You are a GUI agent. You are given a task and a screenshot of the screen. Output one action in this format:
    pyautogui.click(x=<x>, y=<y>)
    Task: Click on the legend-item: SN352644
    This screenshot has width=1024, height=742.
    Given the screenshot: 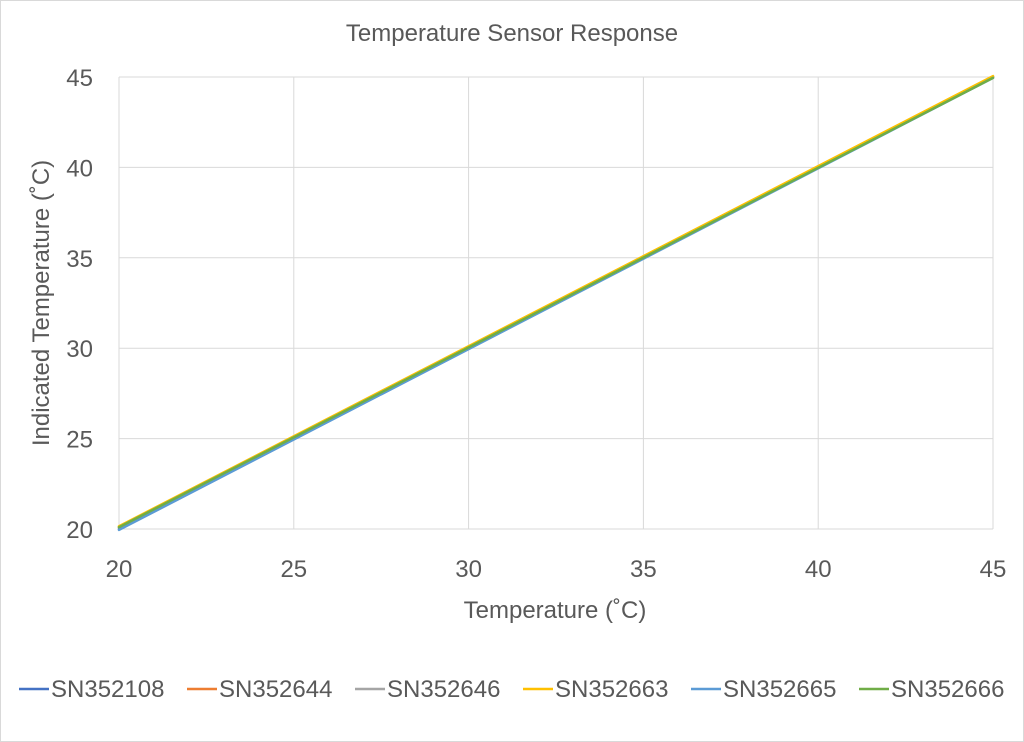 What is the action you would take?
    pyautogui.click(x=259, y=689)
    